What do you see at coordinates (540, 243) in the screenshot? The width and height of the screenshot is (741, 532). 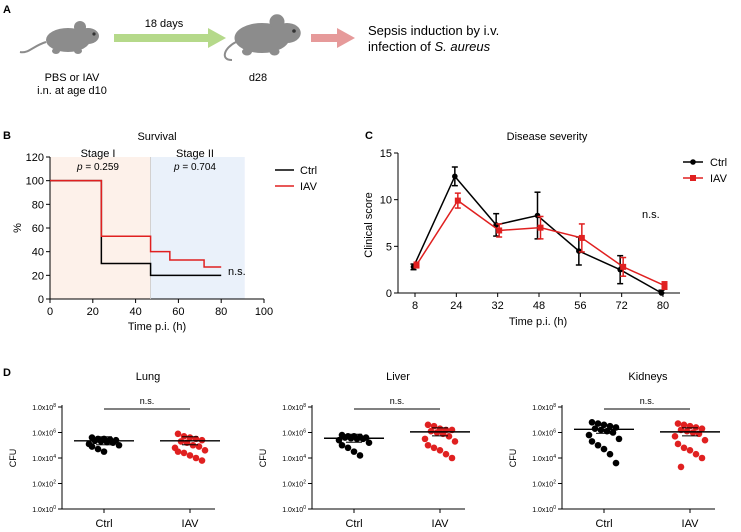 I see `severity-line-iav` at bounding box center [540, 243].